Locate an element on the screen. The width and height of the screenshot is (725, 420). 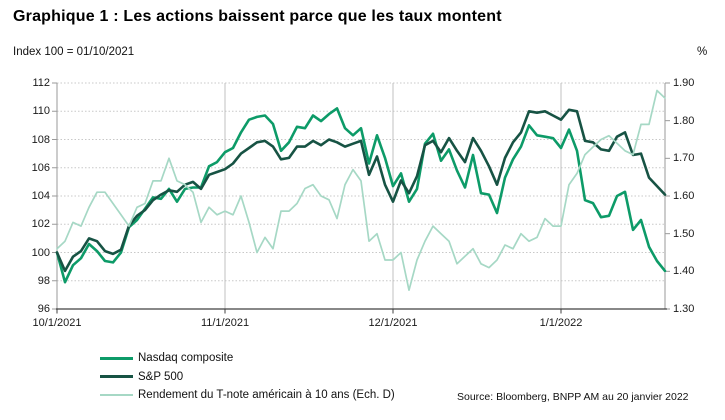
y-axis-right-tick-label: 1.70 is located at coordinates (684, 158).